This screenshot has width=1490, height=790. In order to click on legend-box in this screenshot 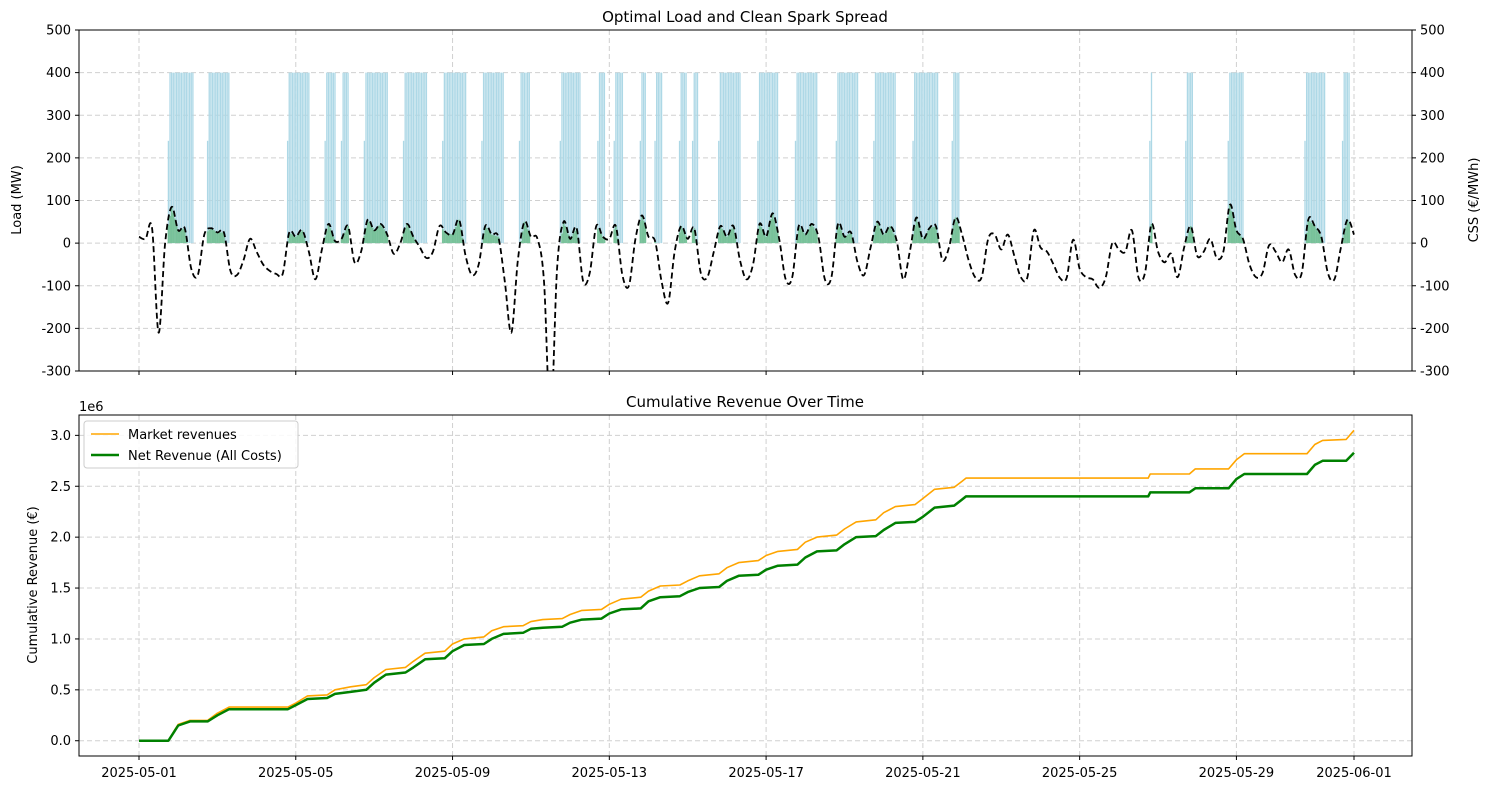, I will do `click(191, 444)`.